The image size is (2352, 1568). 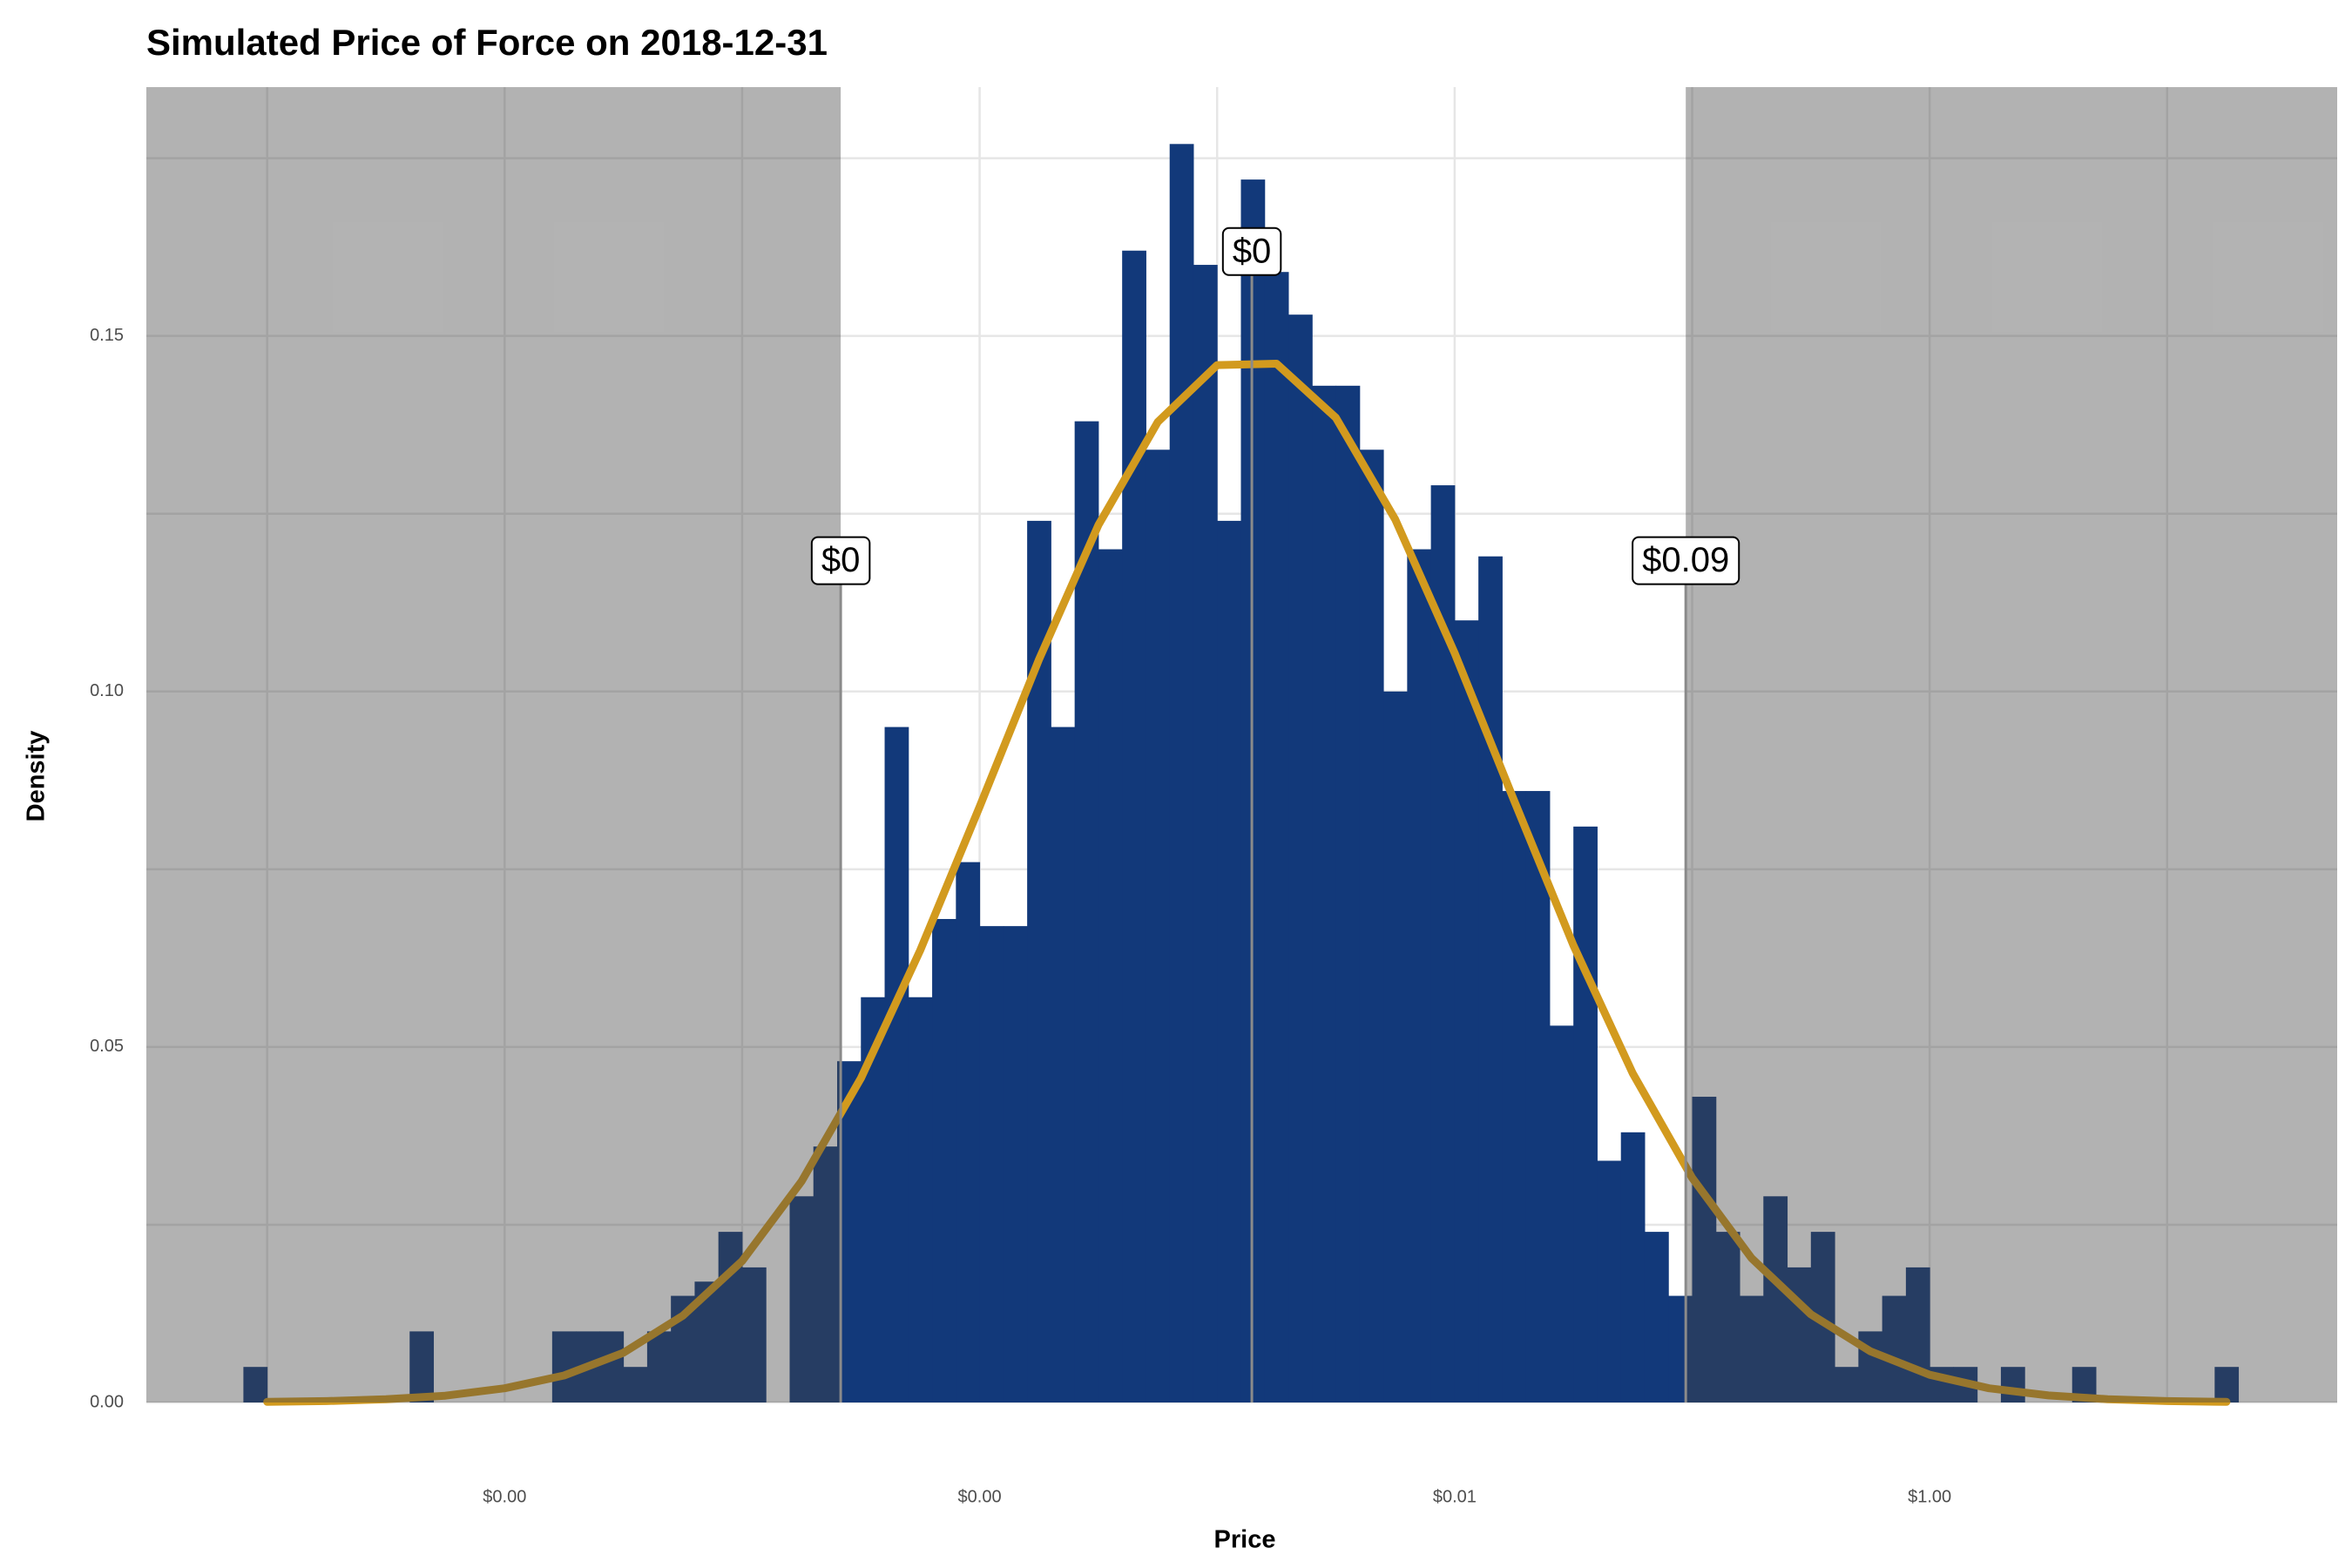 I want to click on y-tick-label: 0.10, so click(x=107, y=690).